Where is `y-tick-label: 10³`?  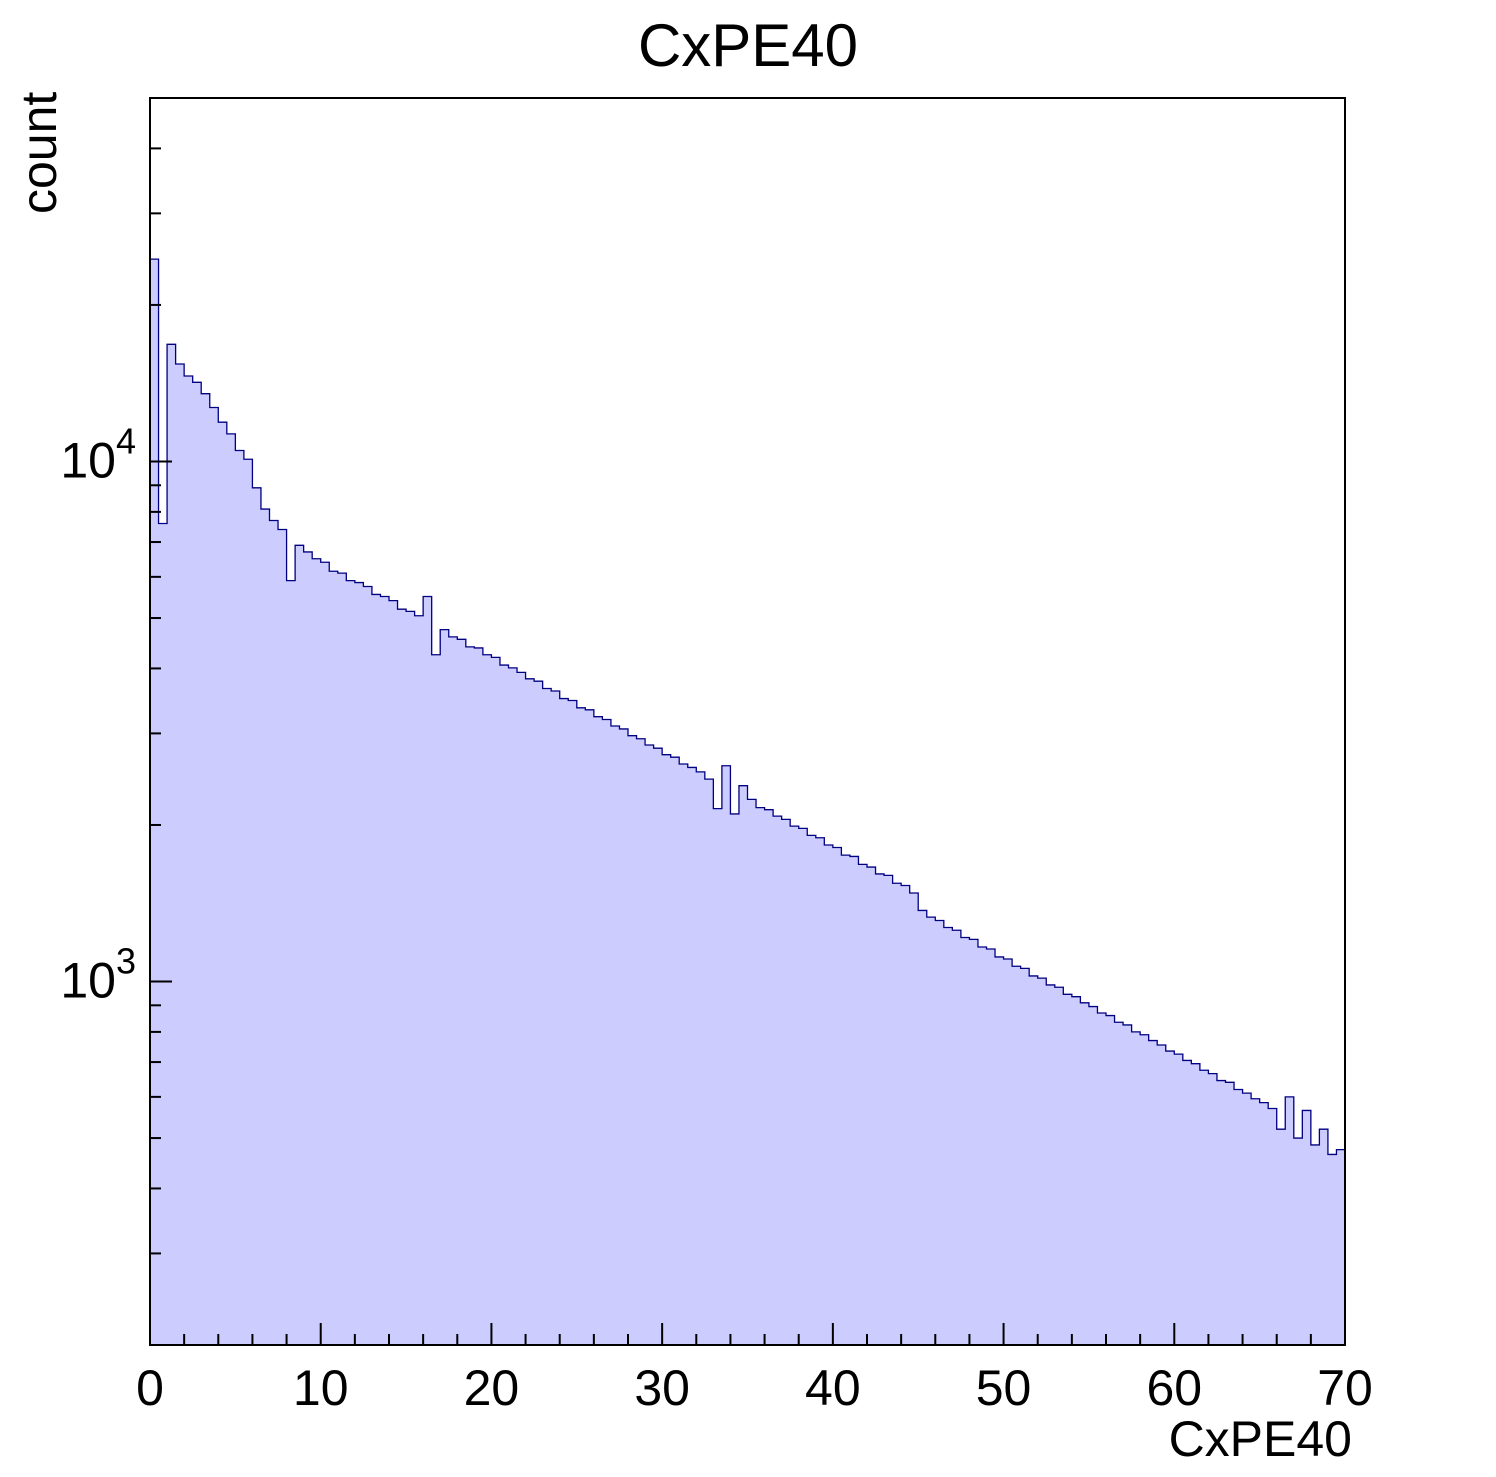
y-tick-label: 10³ is located at coordinates (98, 975).